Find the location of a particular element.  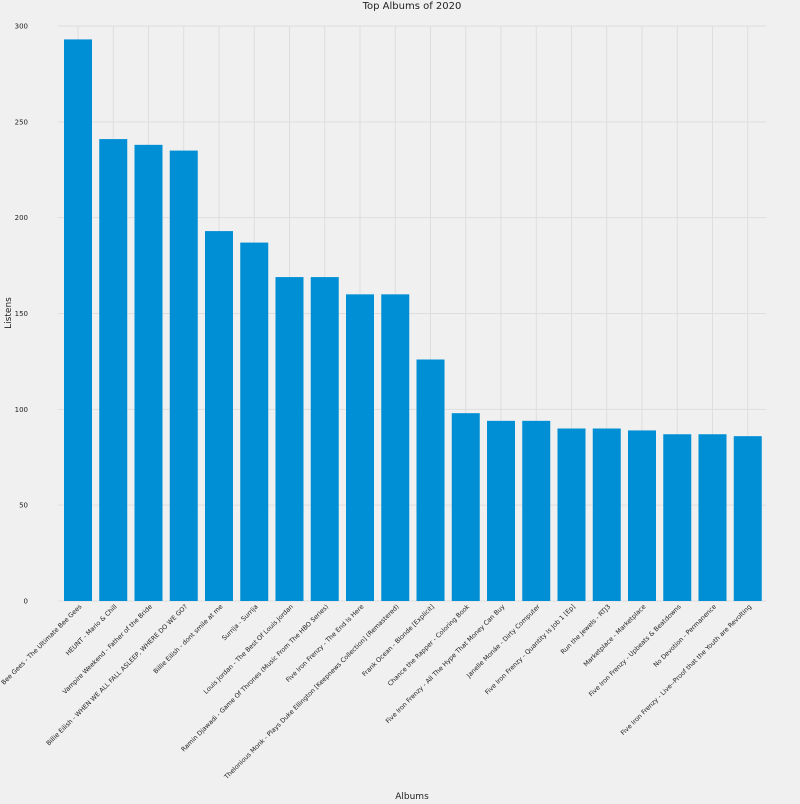

y-tick-label: 0 is located at coordinates (26, 602).